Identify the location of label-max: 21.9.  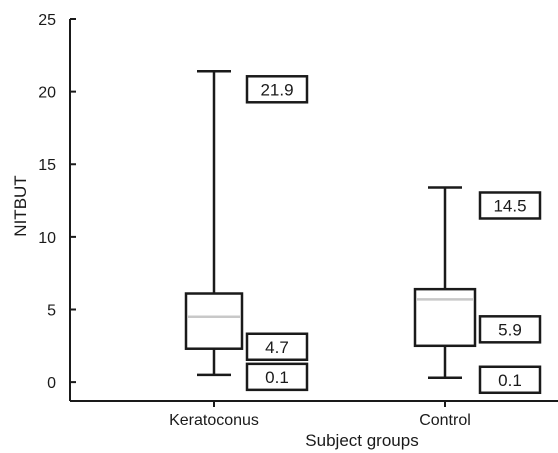
(276, 89).